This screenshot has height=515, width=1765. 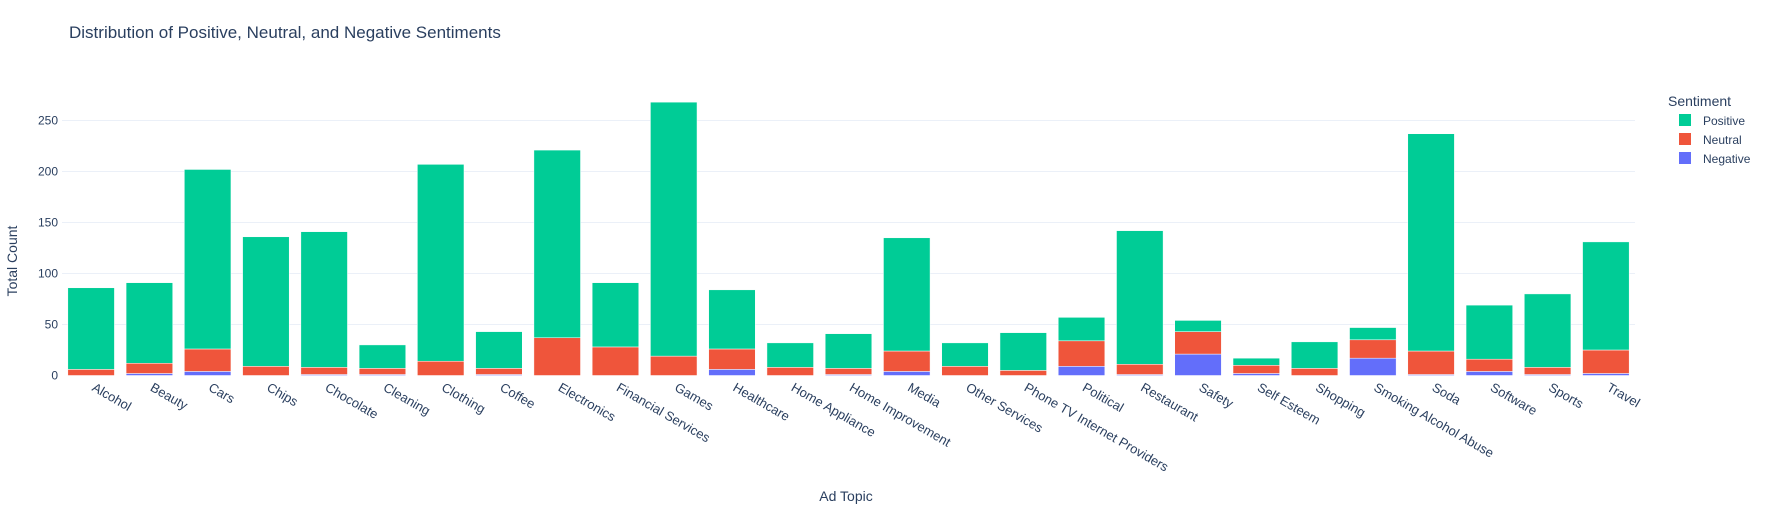 What do you see at coordinates (1489, 373) in the screenshot?
I see `bar-software-negative` at bounding box center [1489, 373].